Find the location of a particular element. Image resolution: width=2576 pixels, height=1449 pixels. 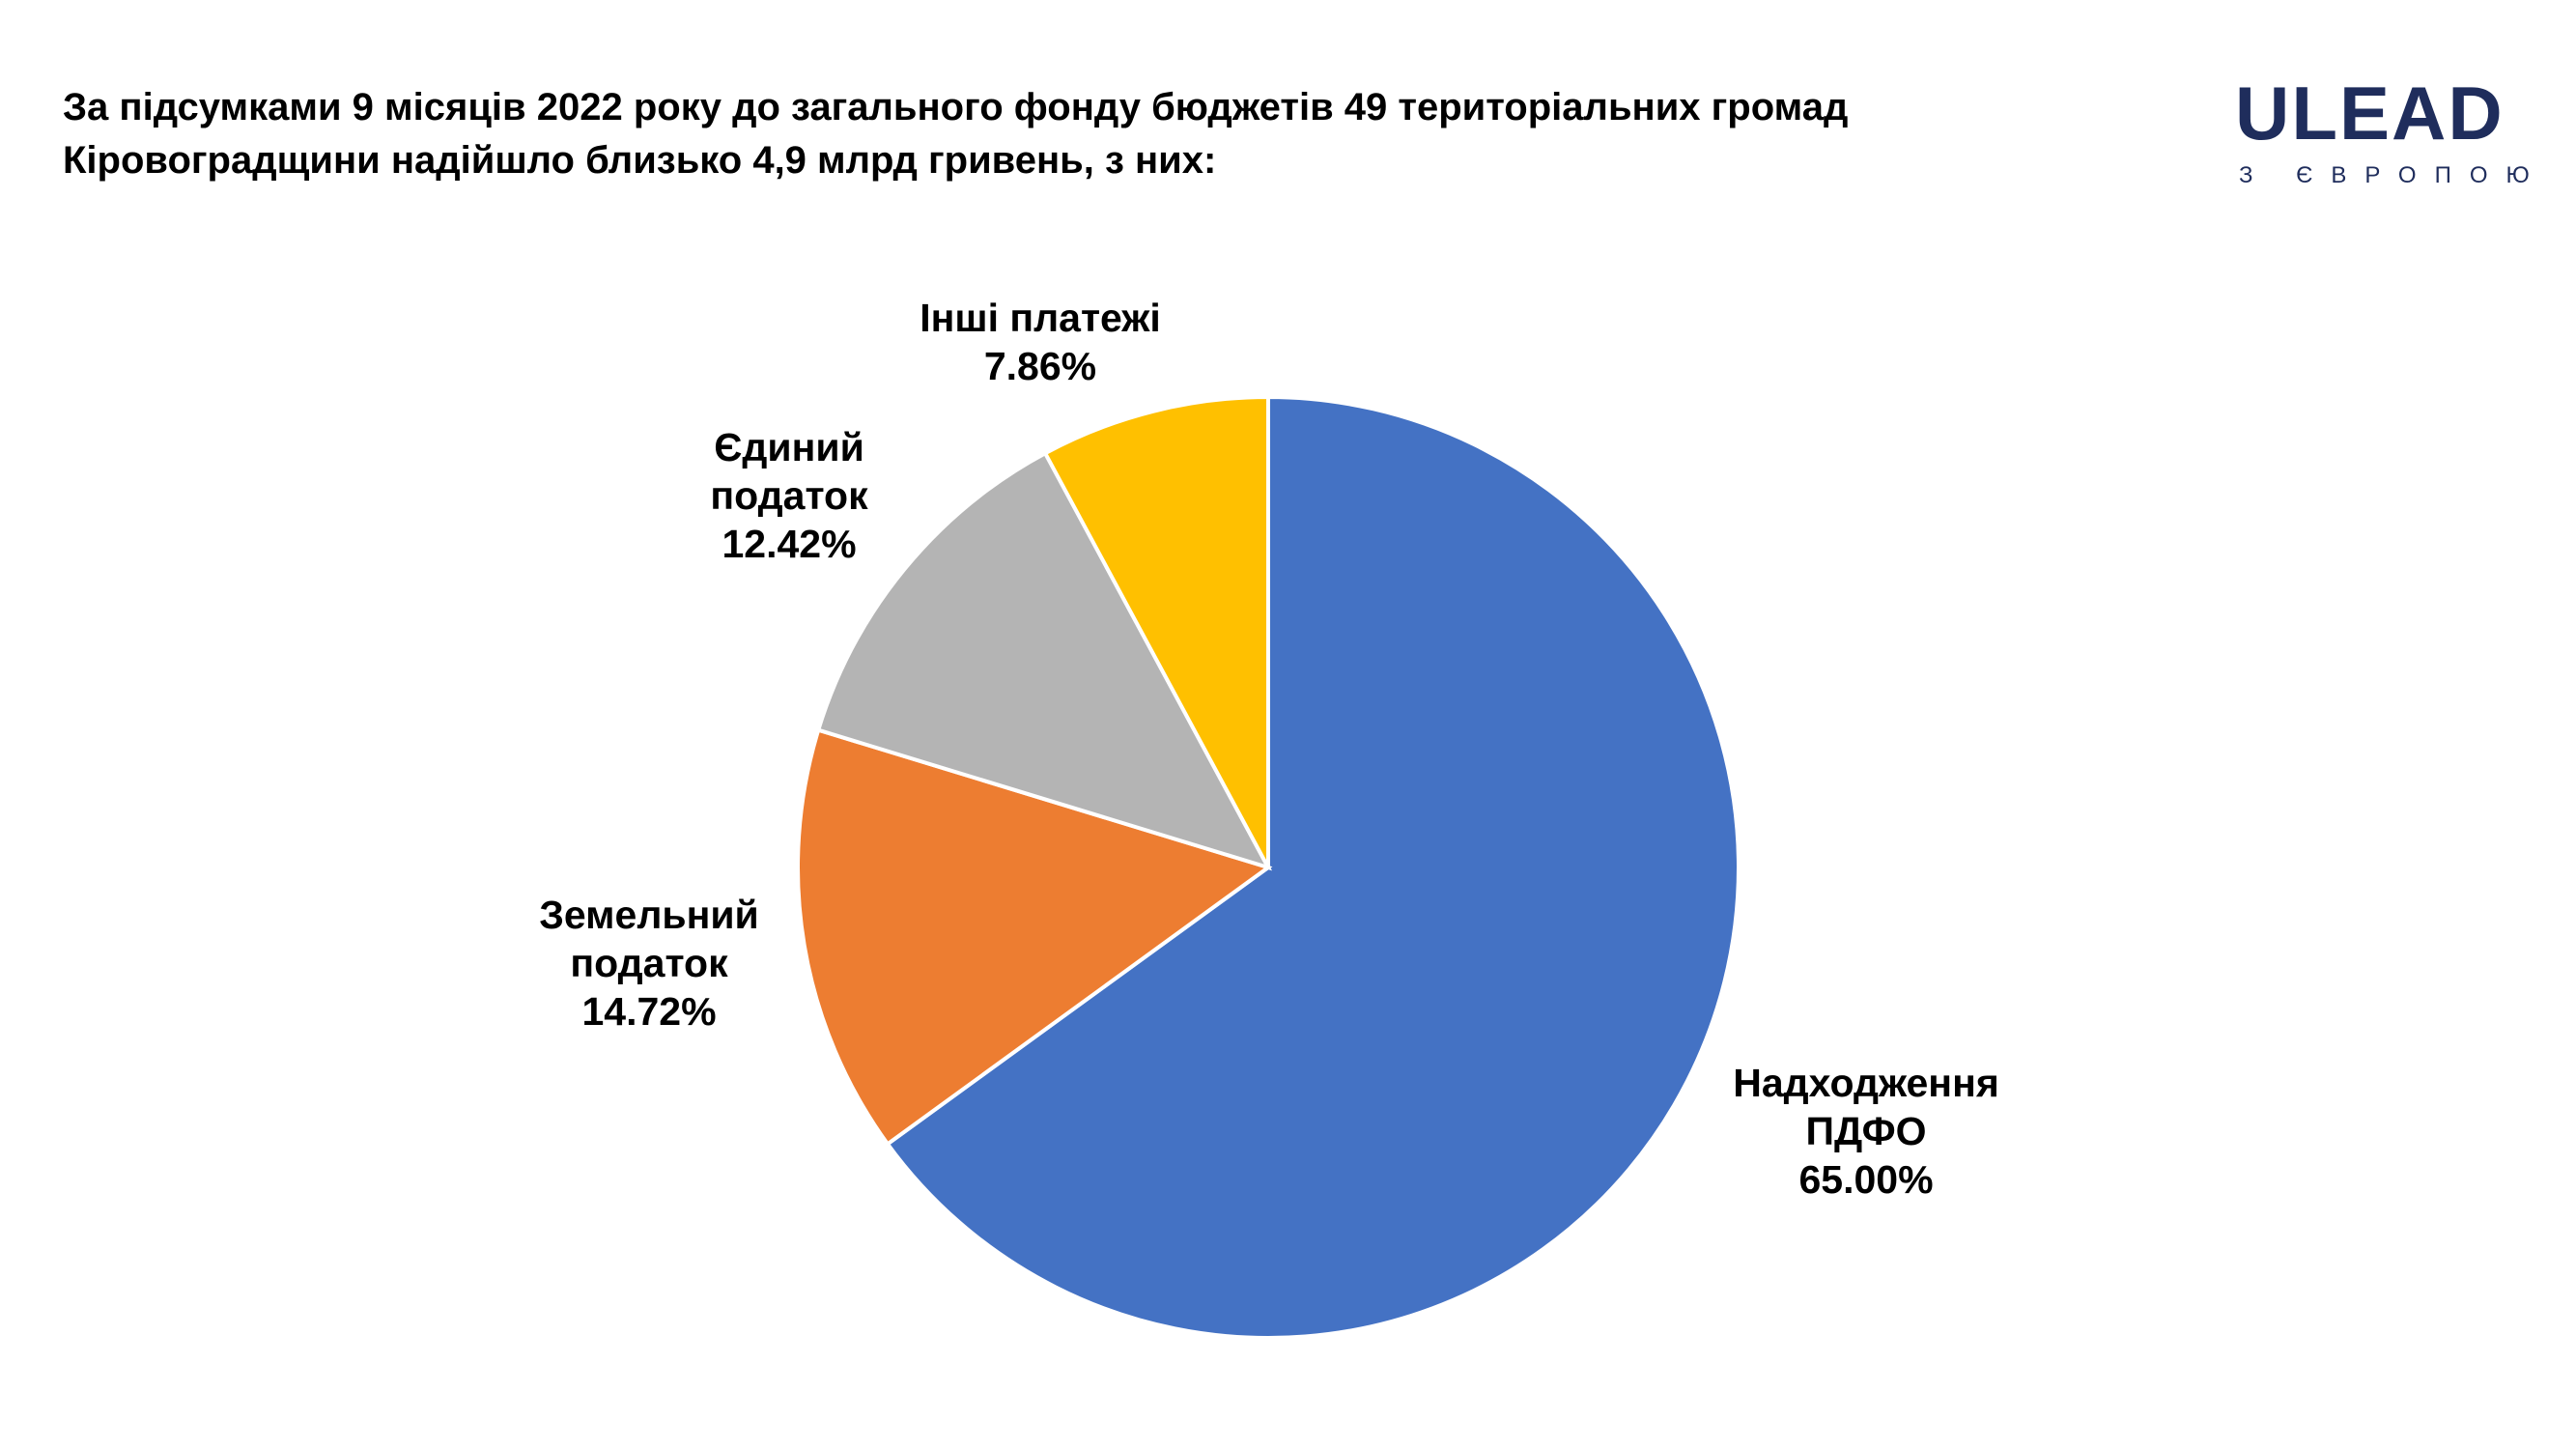

slice-value: 7.86% is located at coordinates (1040, 366).